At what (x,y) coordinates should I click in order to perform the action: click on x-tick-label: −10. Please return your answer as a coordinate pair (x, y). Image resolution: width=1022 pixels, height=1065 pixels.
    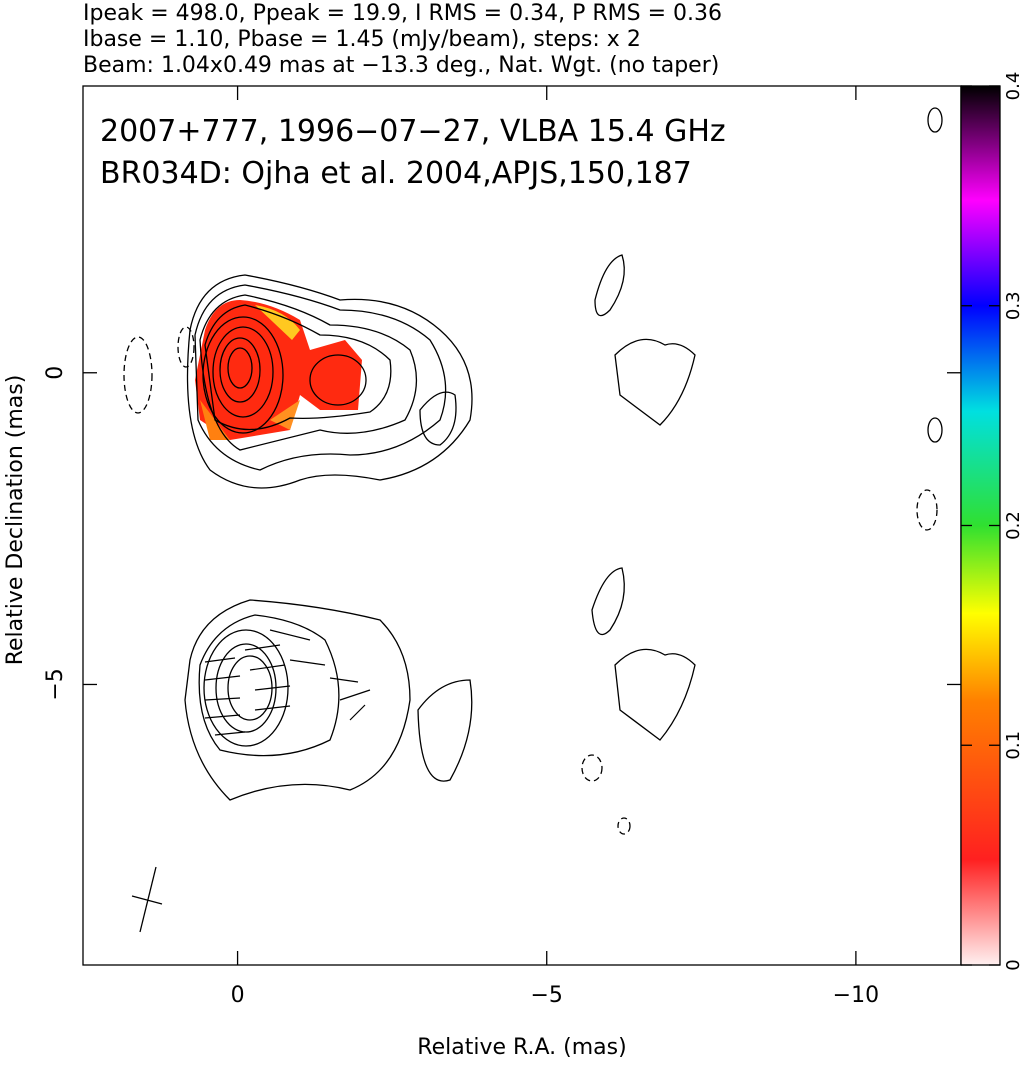
    Looking at the image, I should click on (856, 995).